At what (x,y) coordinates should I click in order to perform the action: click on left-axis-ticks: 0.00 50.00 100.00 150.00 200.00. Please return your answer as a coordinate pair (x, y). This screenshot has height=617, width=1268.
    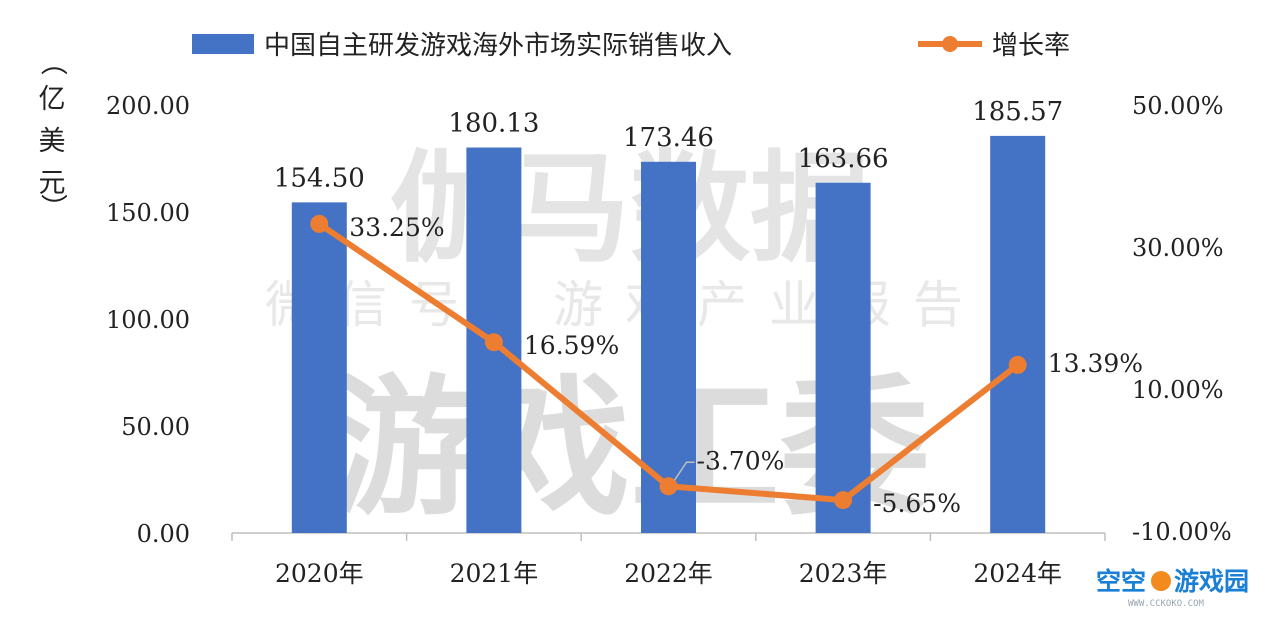
    Looking at the image, I should click on (148, 320).